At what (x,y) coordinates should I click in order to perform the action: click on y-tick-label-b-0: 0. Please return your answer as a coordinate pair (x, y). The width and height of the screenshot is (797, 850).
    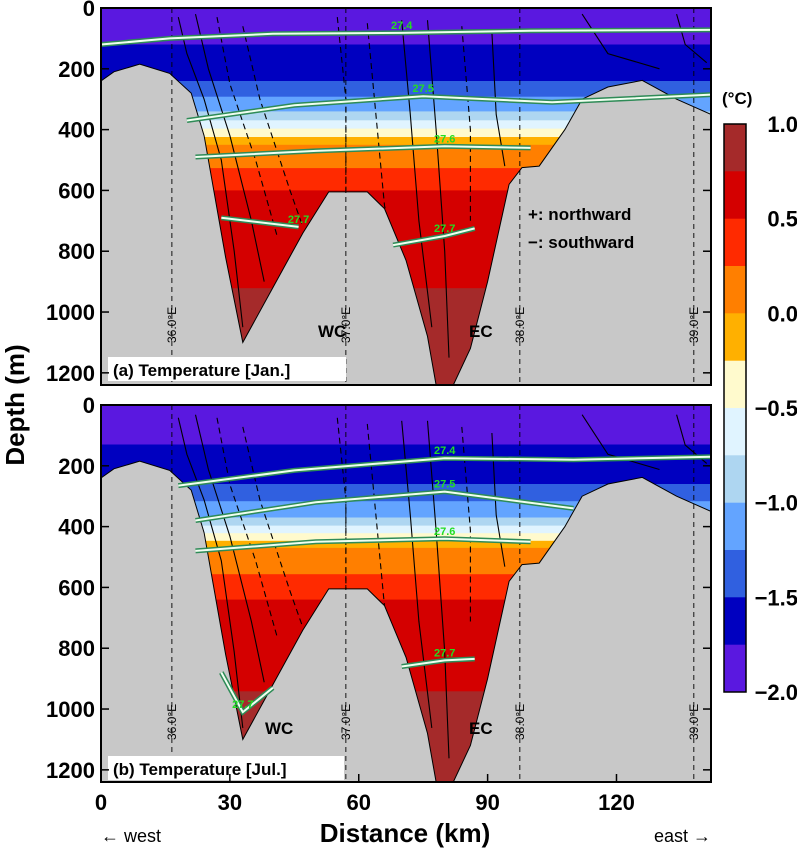
    Looking at the image, I should click on (89, 405).